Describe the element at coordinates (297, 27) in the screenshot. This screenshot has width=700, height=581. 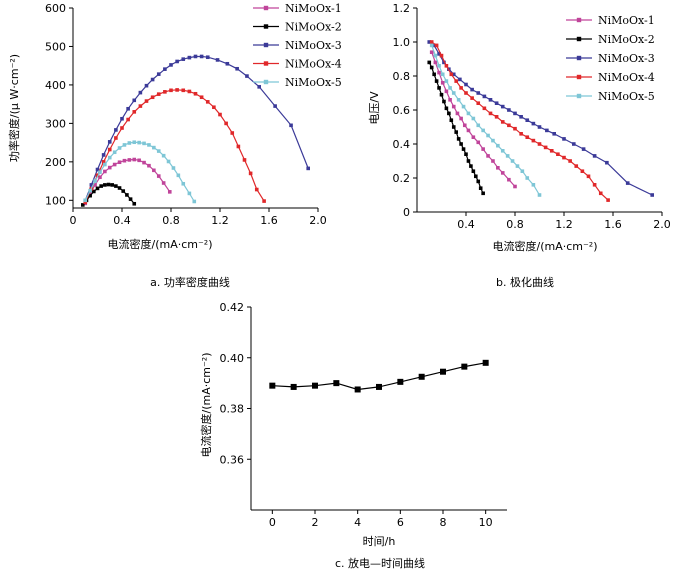
I see `legend-item: NiMoOx-2` at that location.